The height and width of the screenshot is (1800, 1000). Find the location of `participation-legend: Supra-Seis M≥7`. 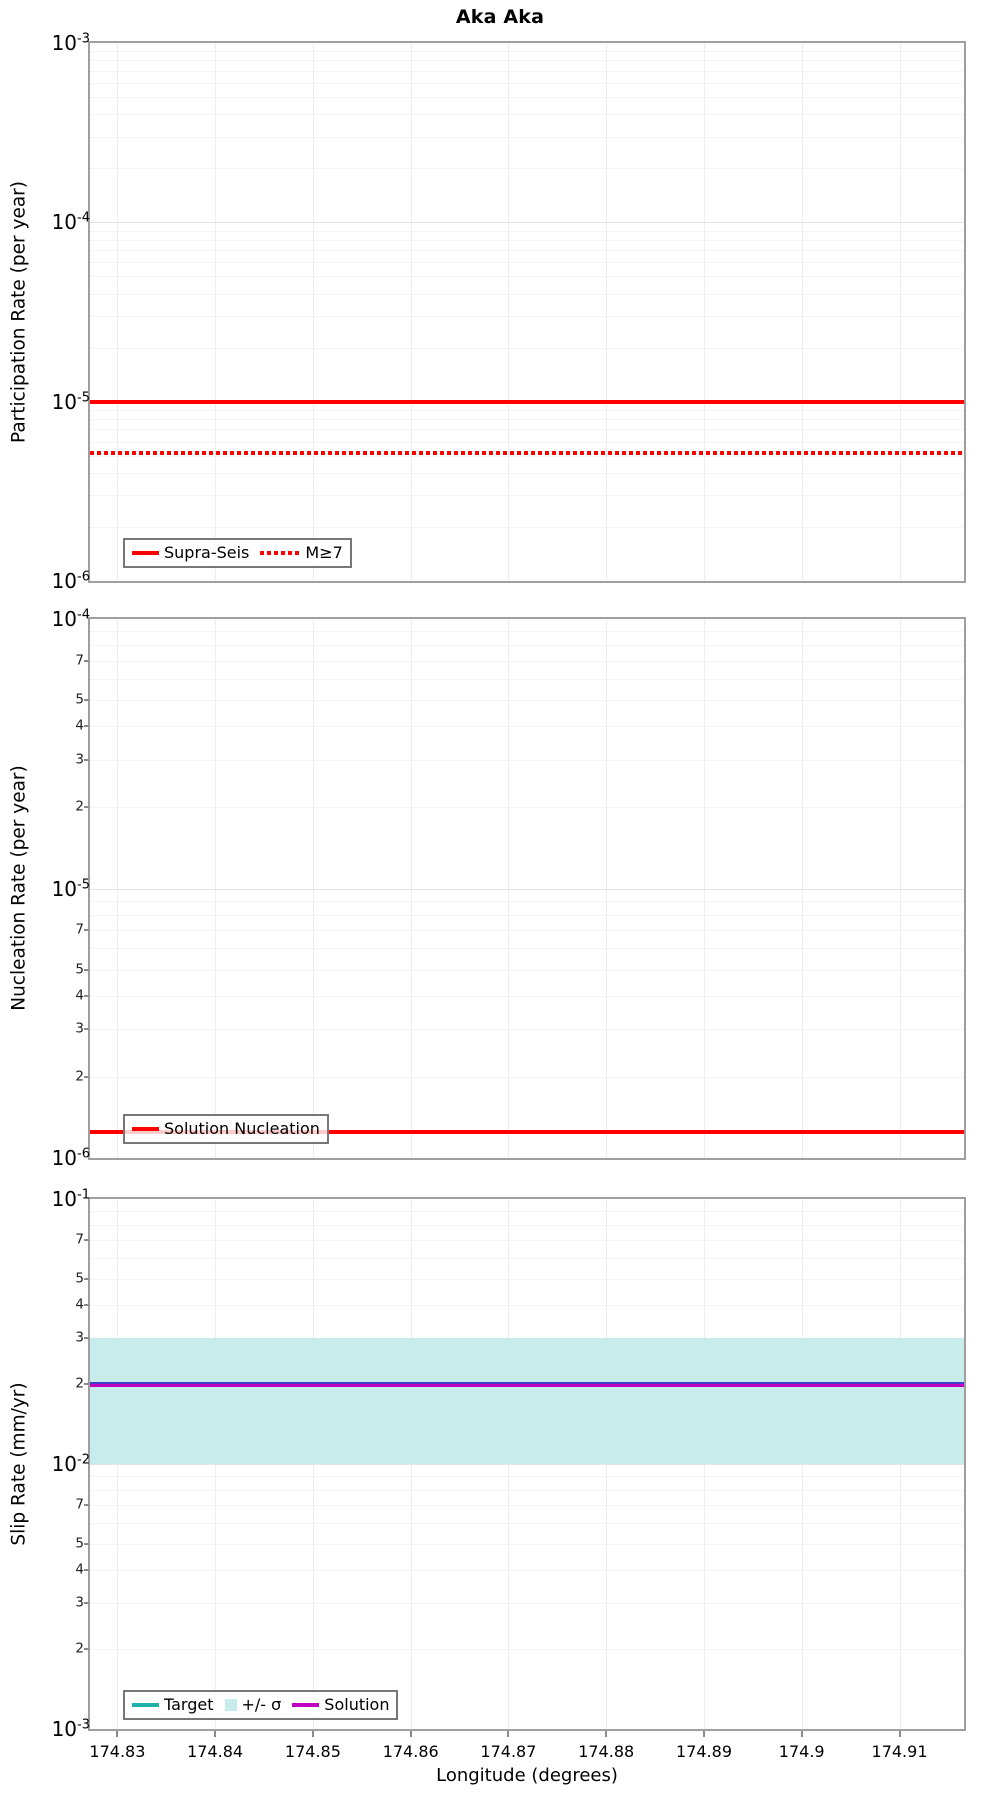

participation-legend: Supra-Seis M≥7 is located at coordinates (237, 553).